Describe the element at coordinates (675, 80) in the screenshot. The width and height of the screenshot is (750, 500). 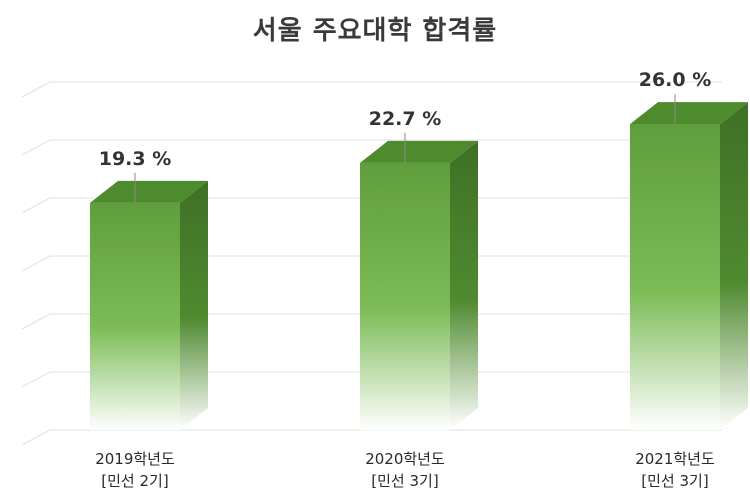
I see `data-label: 26.0 %` at that location.